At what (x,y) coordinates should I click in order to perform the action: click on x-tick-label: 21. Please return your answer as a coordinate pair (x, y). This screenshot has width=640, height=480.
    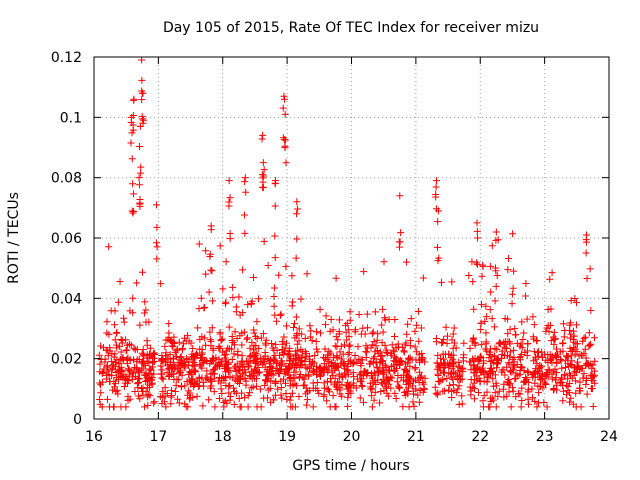
    Looking at the image, I should click on (416, 437).